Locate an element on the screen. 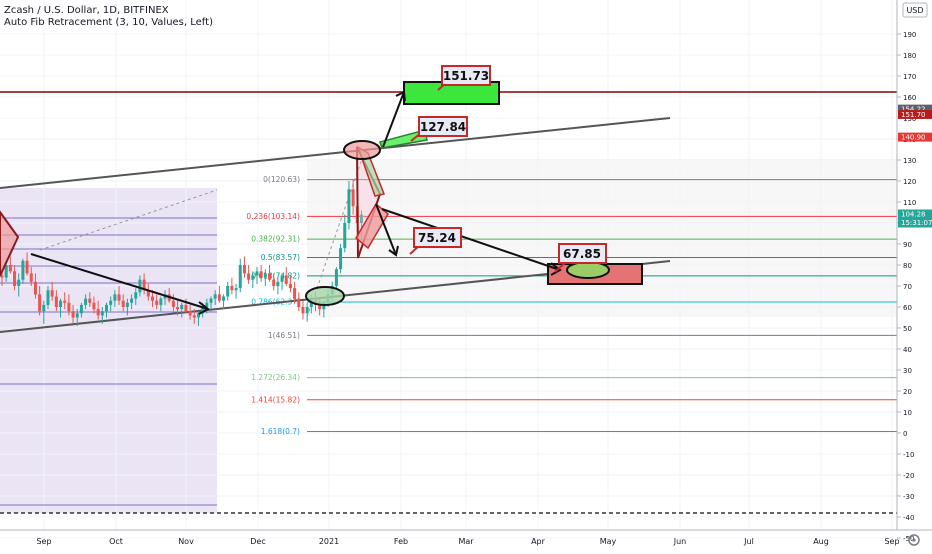 Image resolution: width=932 pixels, height=554 pixels. x-tick-label: Jul is located at coordinates (748, 541).